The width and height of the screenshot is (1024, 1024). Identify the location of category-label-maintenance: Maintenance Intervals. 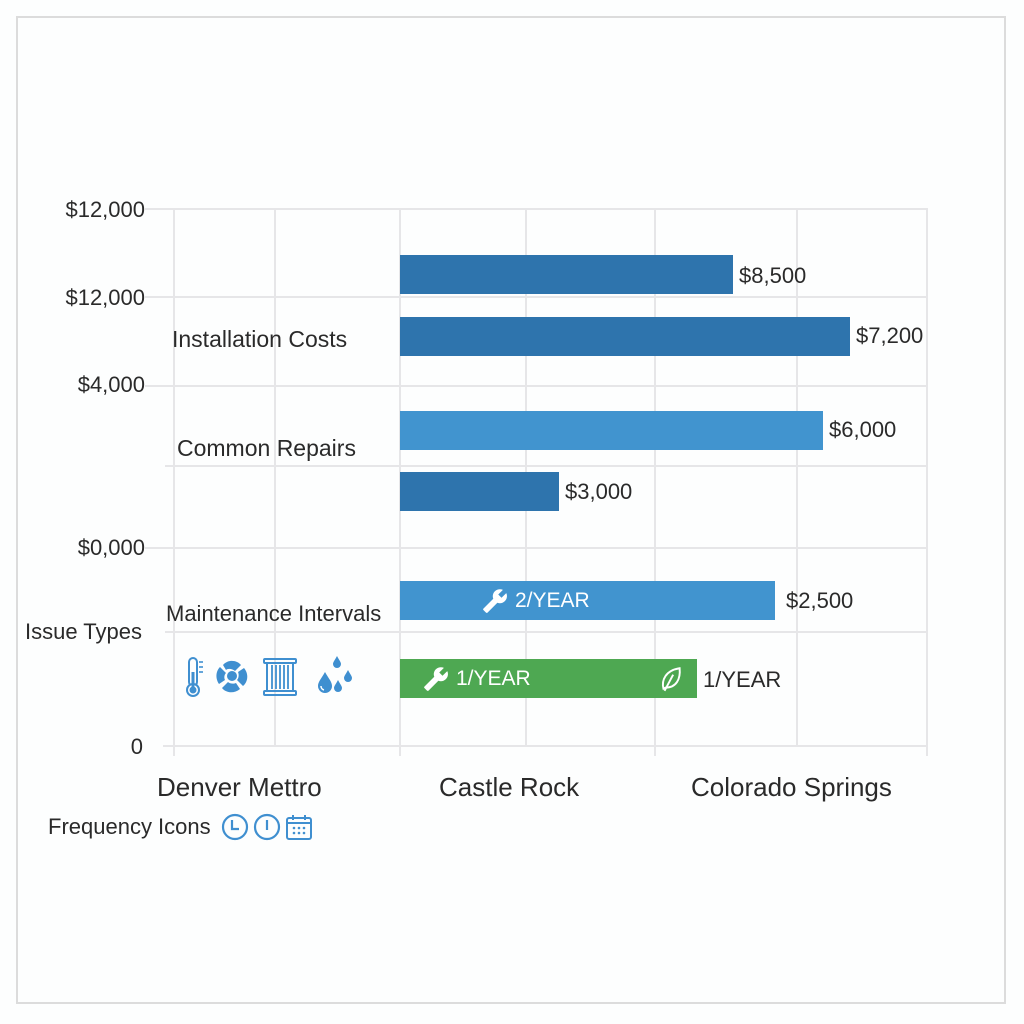
(274, 613).